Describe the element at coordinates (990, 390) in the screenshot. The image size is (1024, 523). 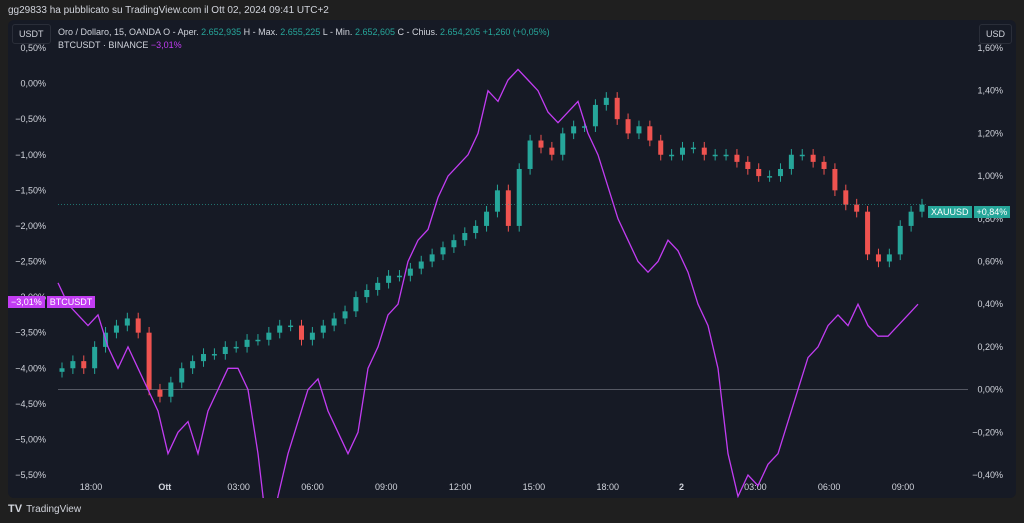
I see `right-axis-tick: 0,00%` at that location.